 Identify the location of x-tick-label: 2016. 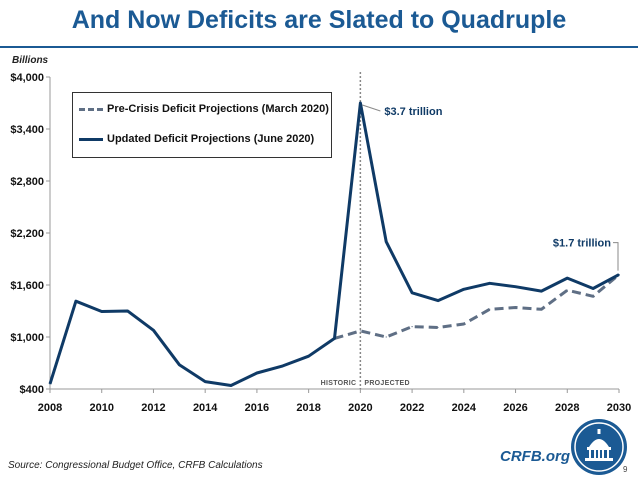
(257, 408).